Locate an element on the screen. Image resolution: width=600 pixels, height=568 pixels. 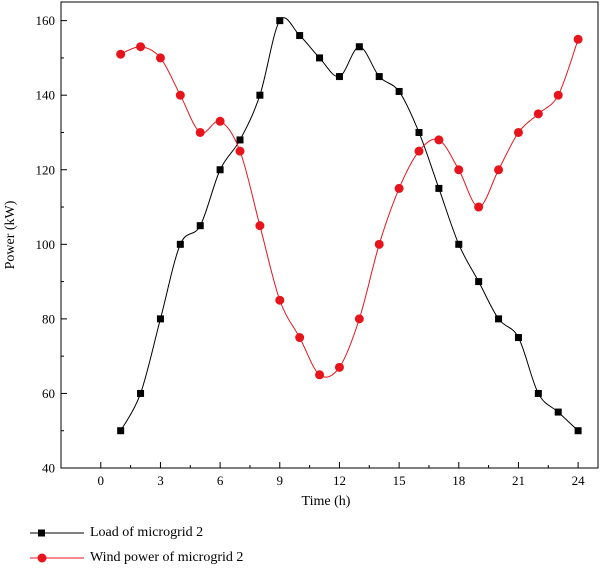
y-tick-label: 160 is located at coordinates (46, 20).